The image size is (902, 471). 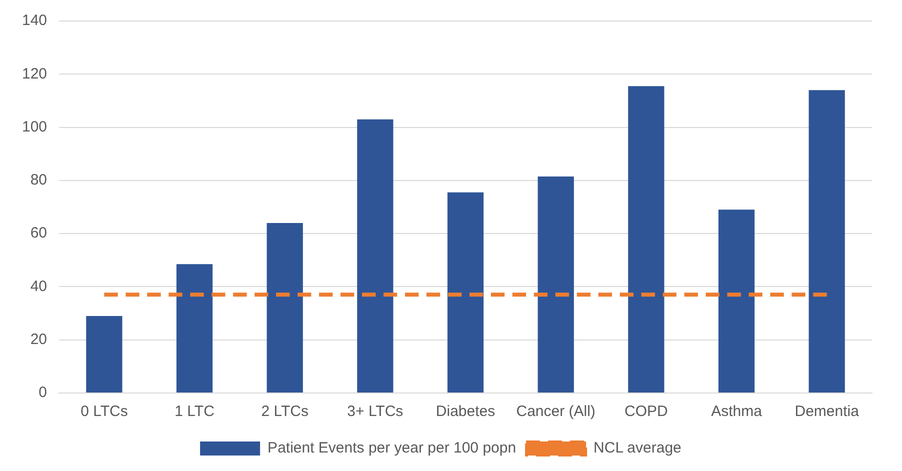 I want to click on y-tick-label: 120, so click(x=35, y=73).